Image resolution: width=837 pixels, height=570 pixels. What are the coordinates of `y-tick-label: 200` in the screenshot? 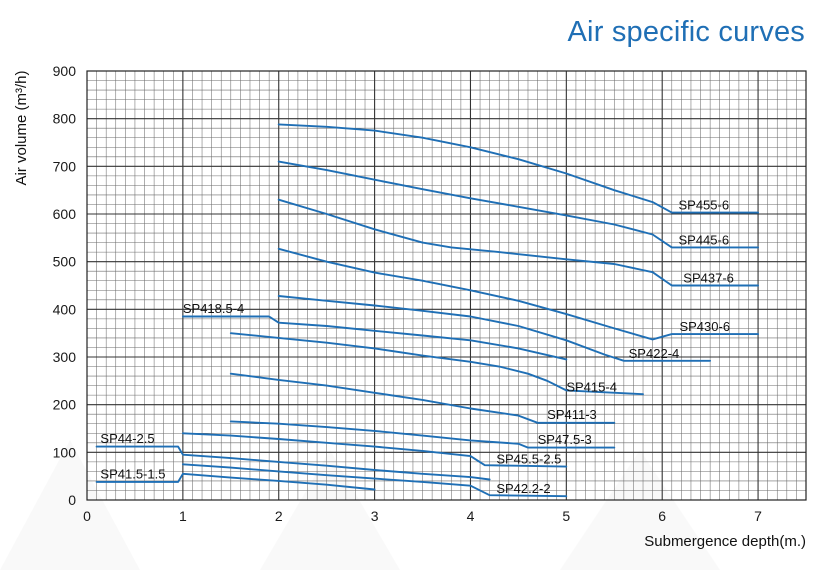 It's located at (65, 405).